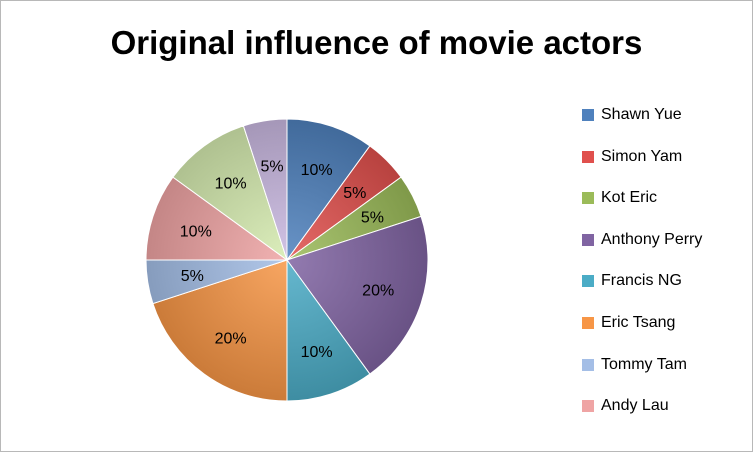 The image size is (753, 452). I want to click on legend-item: Kot Eric, so click(619, 198).